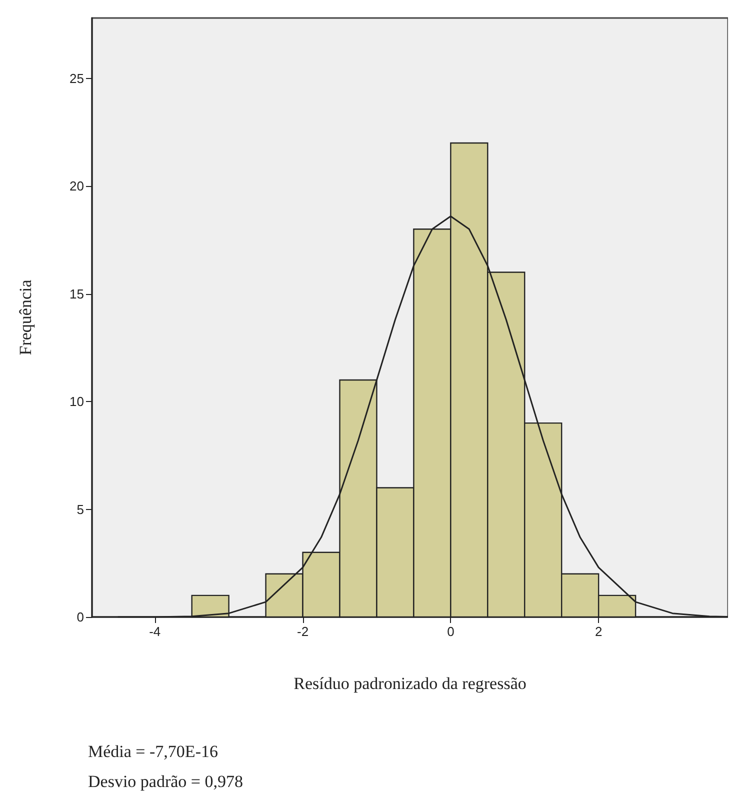 The width and height of the screenshot is (736, 805). Describe the element at coordinates (77, 78) in the screenshot. I see `y-tick-label: 25` at that location.